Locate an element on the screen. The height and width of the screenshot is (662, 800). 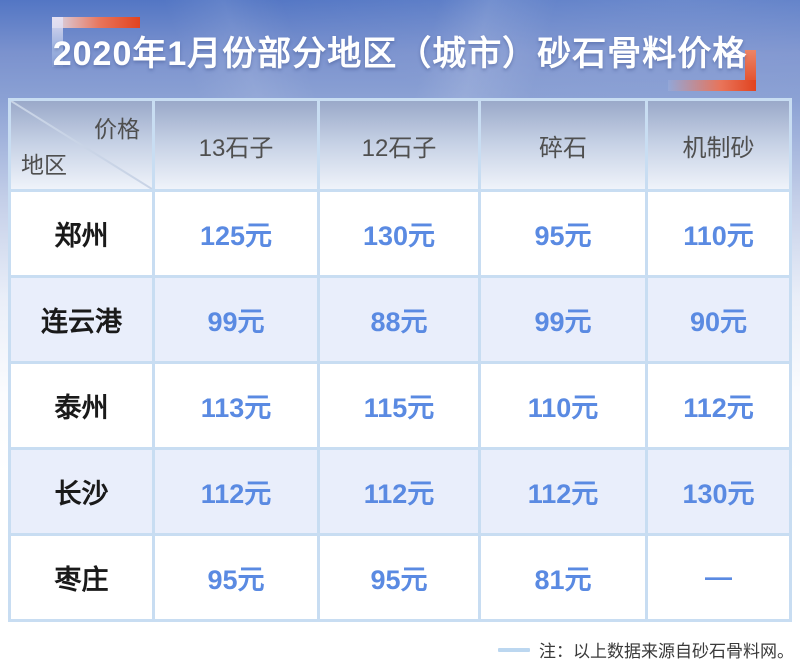
source-footnote: 注：以上数据来源自砂石骨料网。 is located at coordinates (646, 649).